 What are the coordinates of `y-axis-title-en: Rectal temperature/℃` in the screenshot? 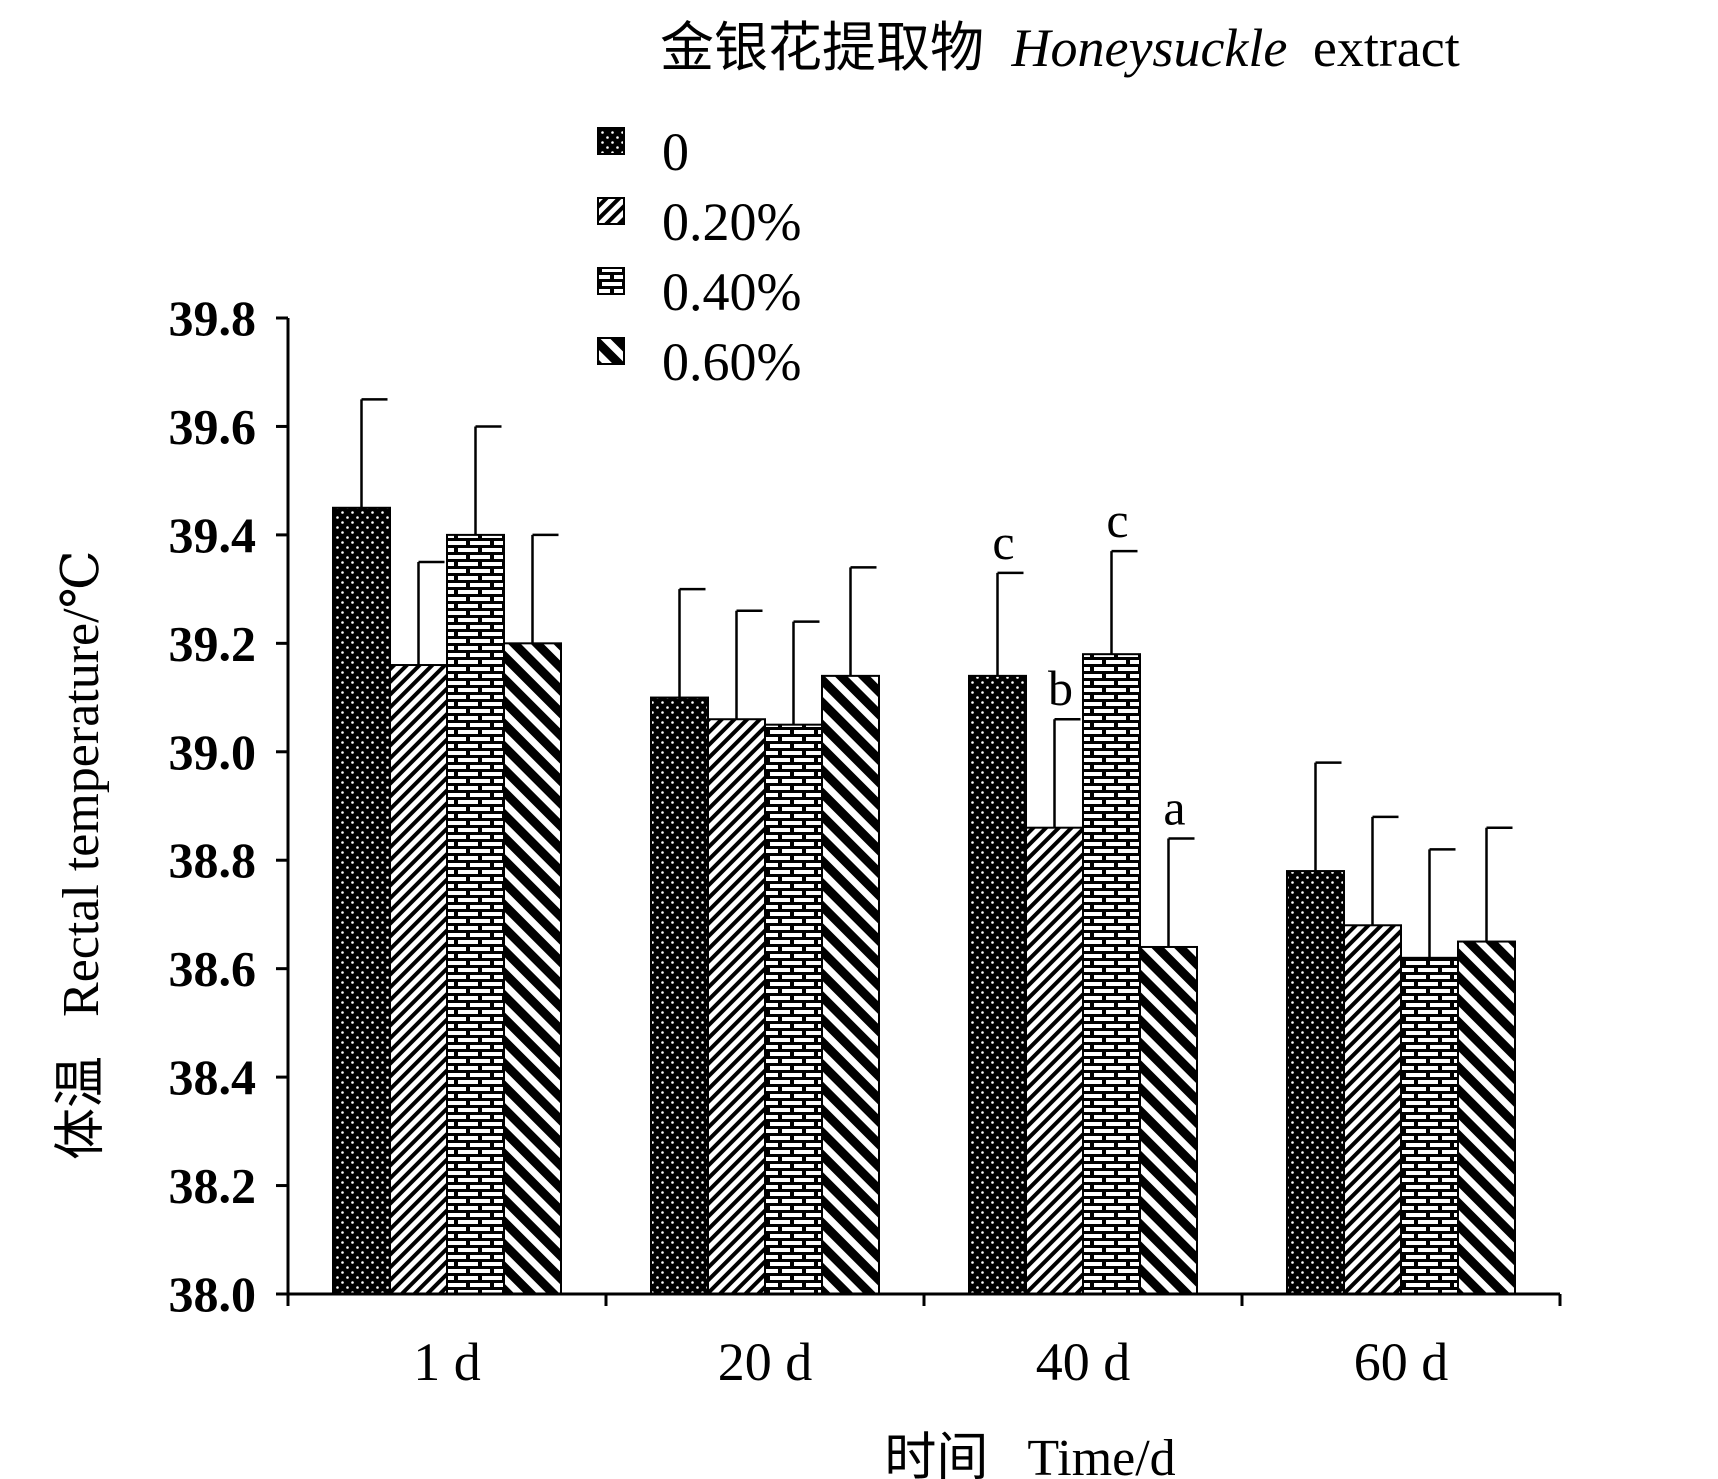 It's located at (81, 783).